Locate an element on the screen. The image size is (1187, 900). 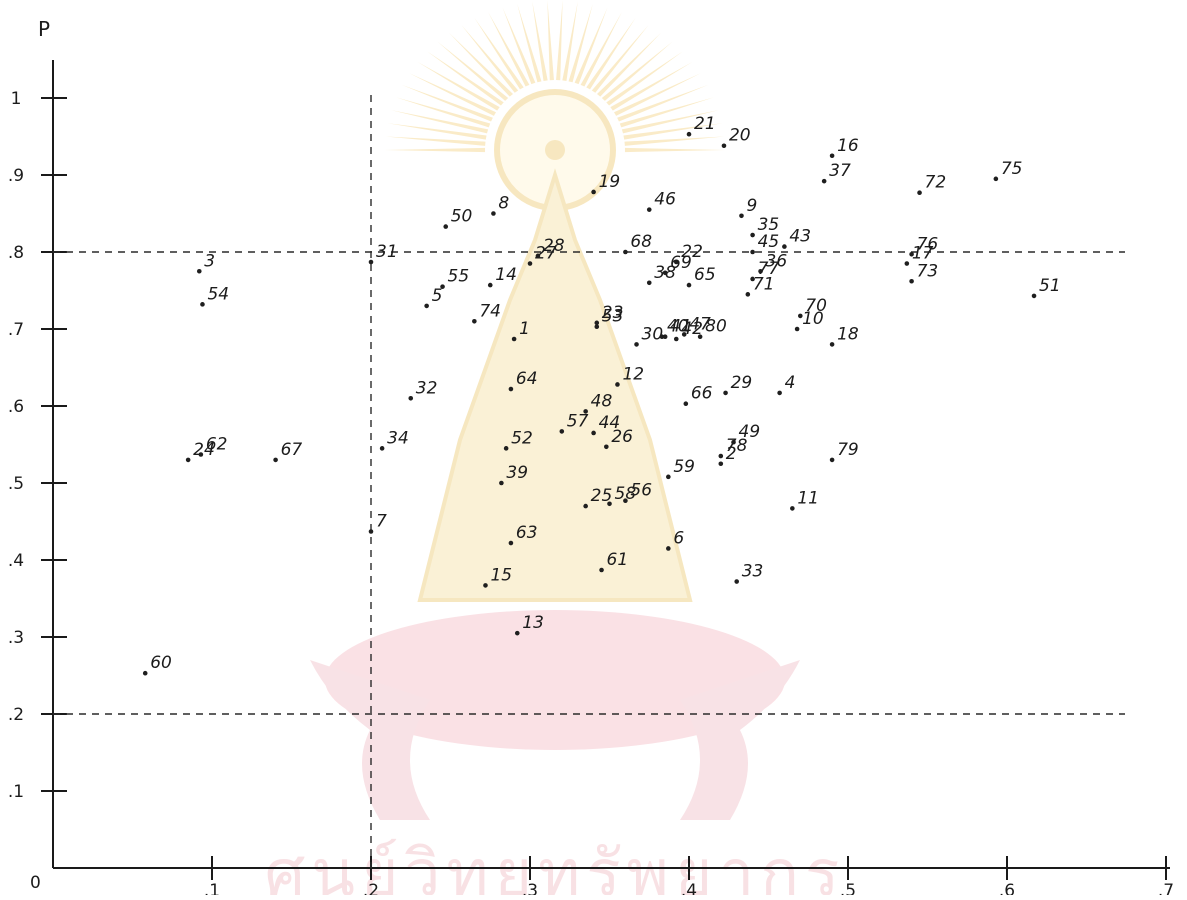
data-point: 18 is located at coordinates (844, 335).